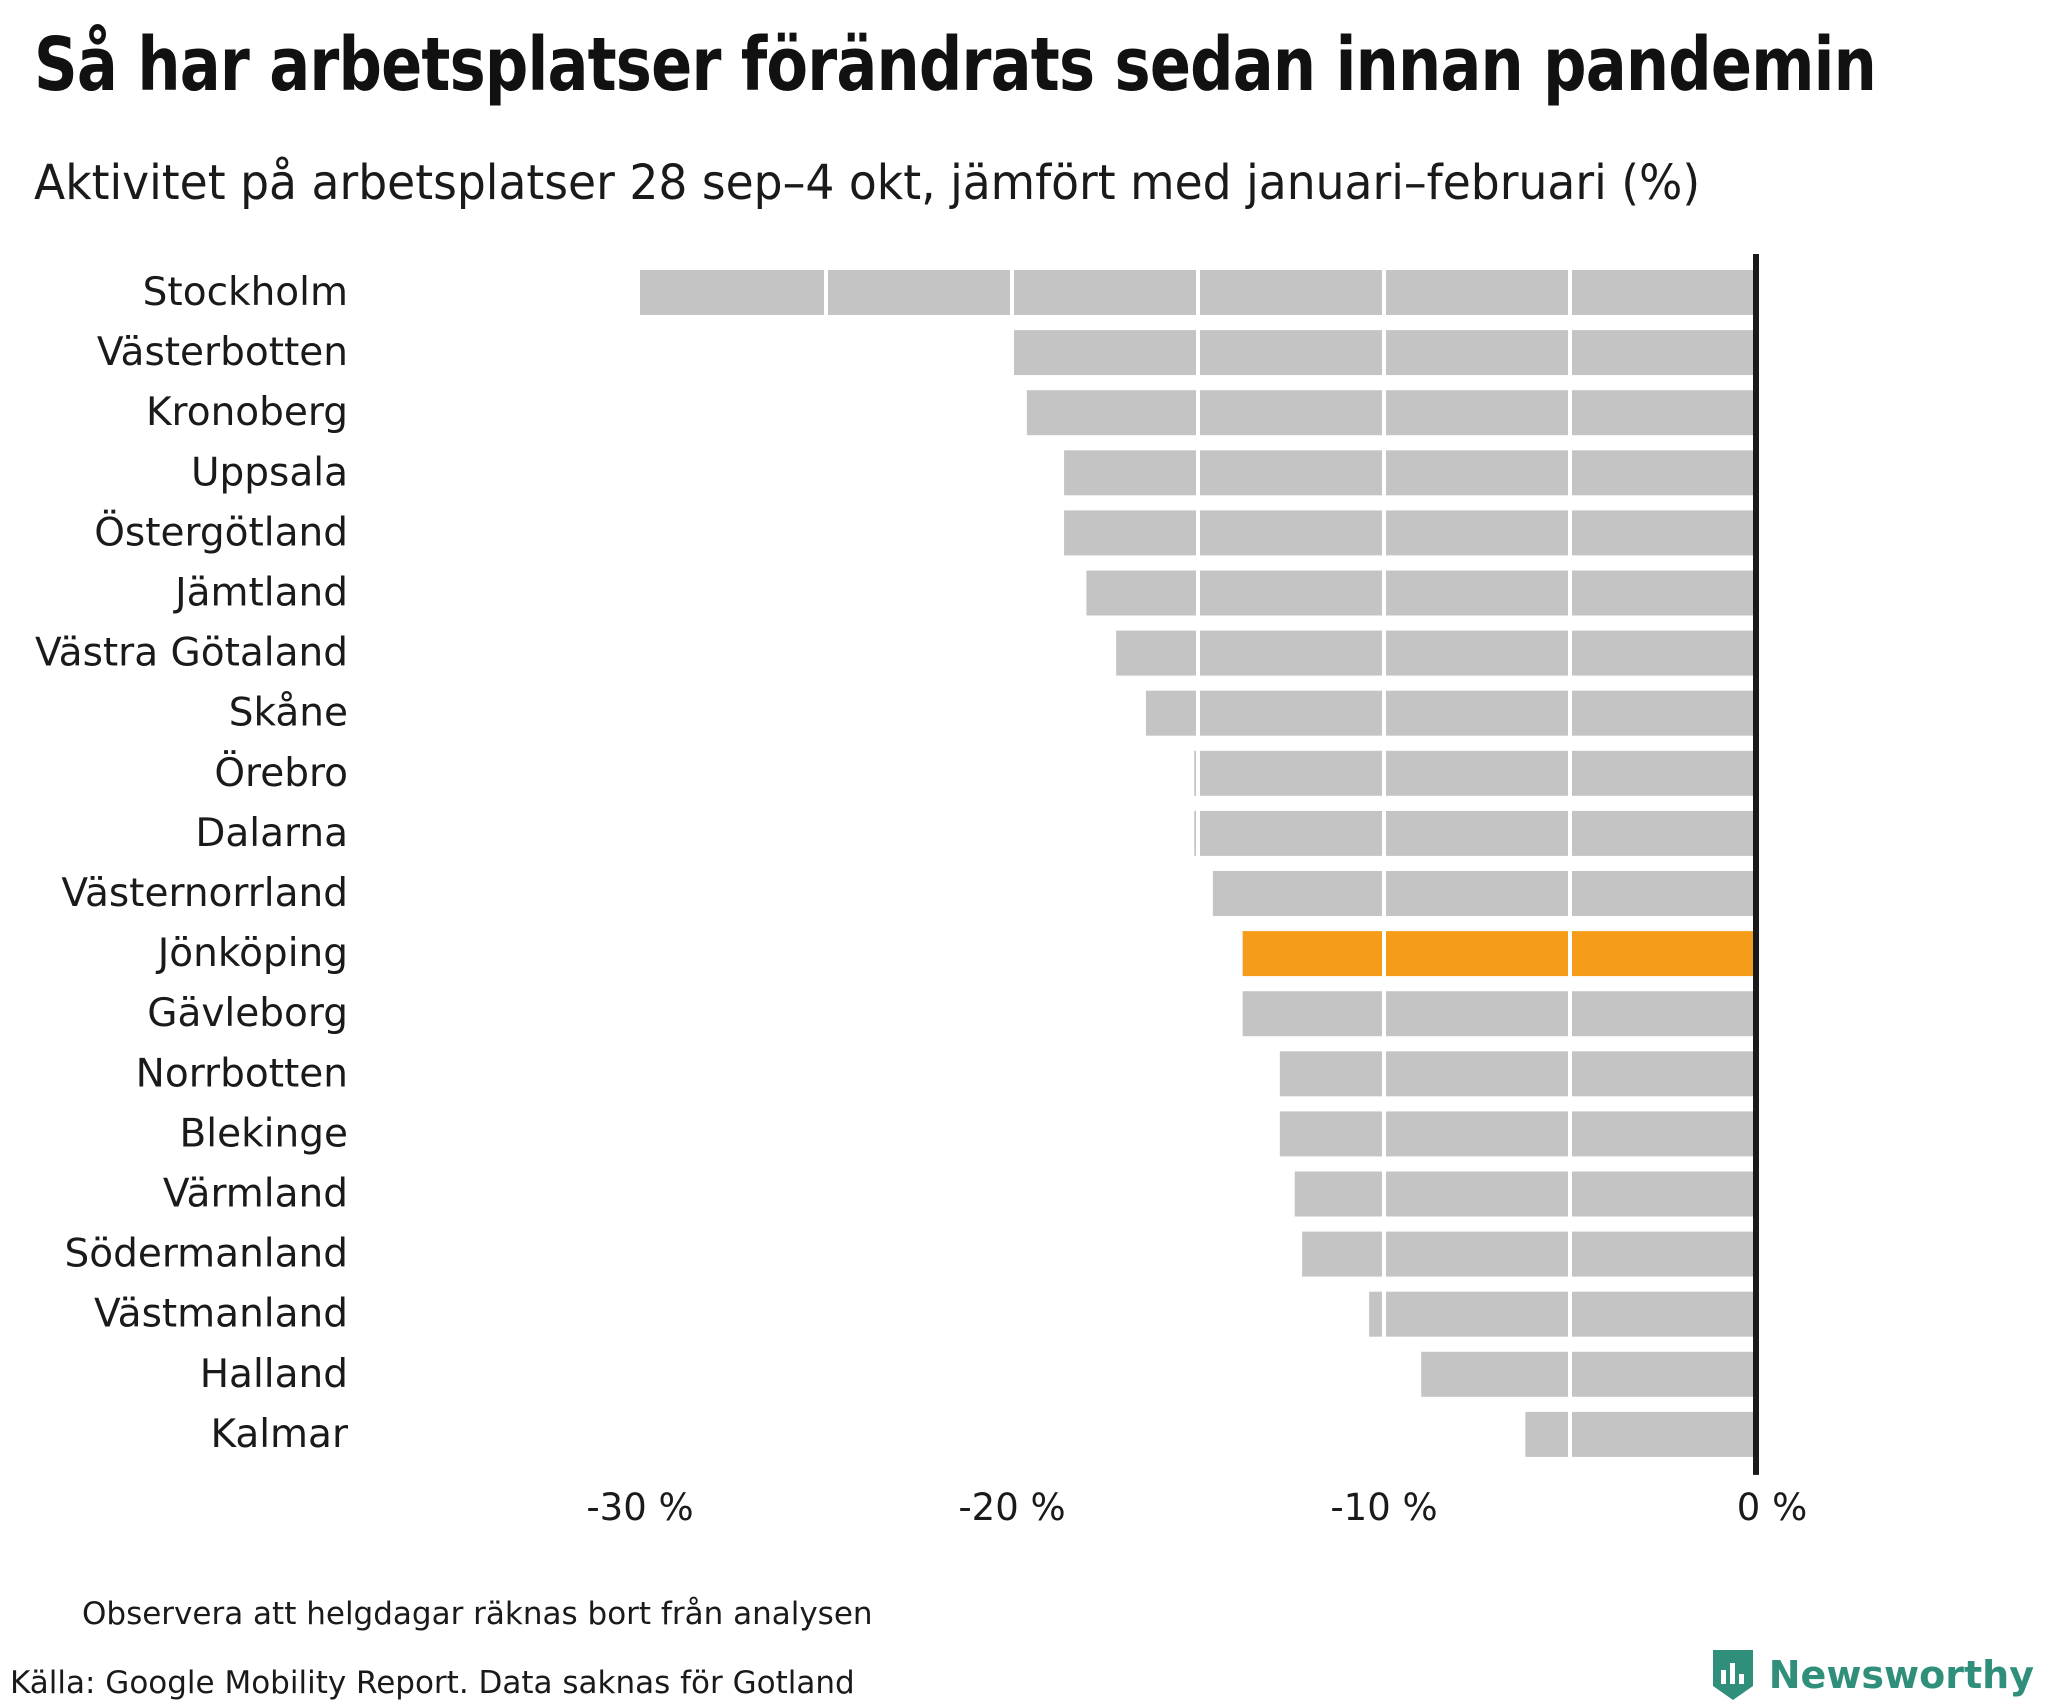  What do you see at coordinates (221, 532) in the screenshot?
I see `category-label: Östergötland` at bounding box center [221, 532].